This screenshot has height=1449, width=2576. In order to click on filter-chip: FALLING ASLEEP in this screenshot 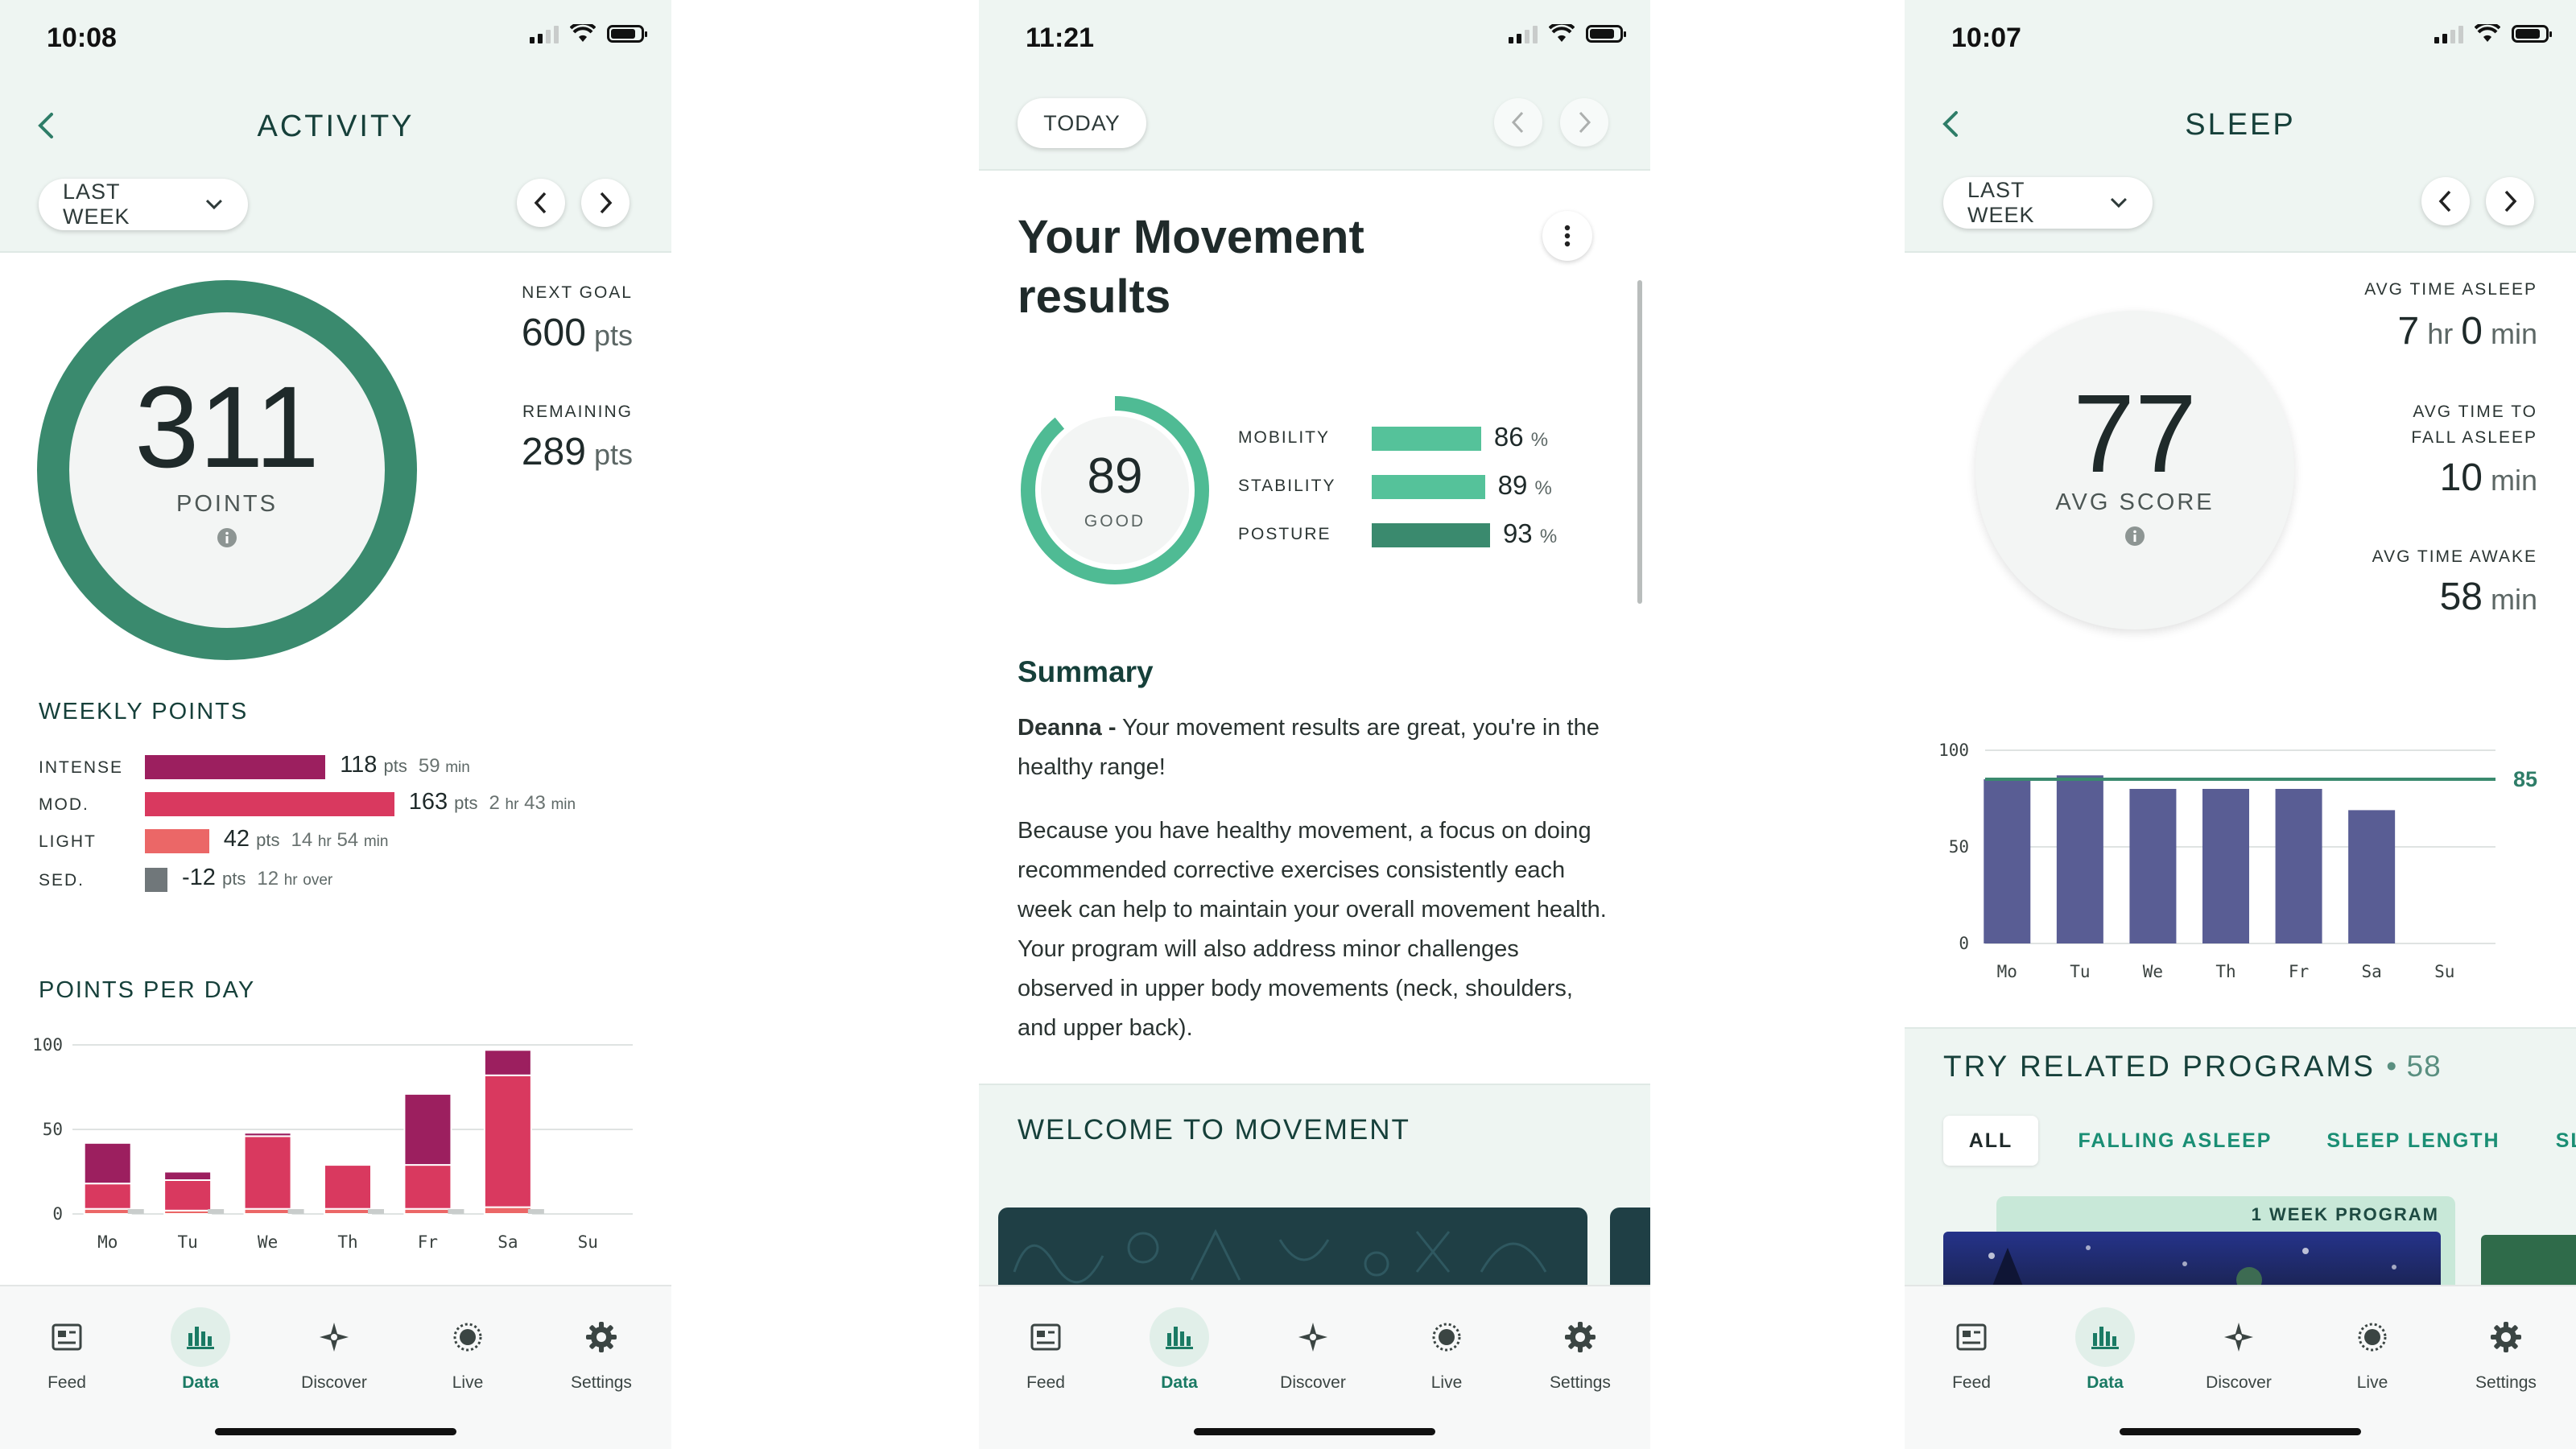, I will do `click(2175, 1140)`.